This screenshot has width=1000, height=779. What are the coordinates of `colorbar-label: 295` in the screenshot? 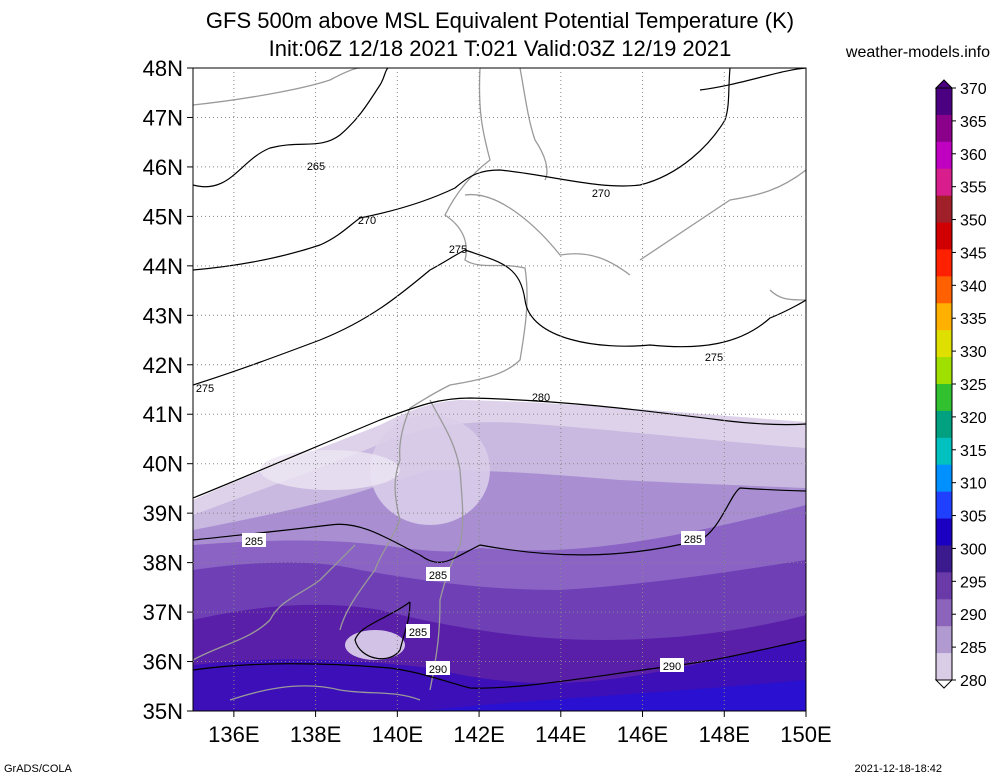 It's located at (973, 582).